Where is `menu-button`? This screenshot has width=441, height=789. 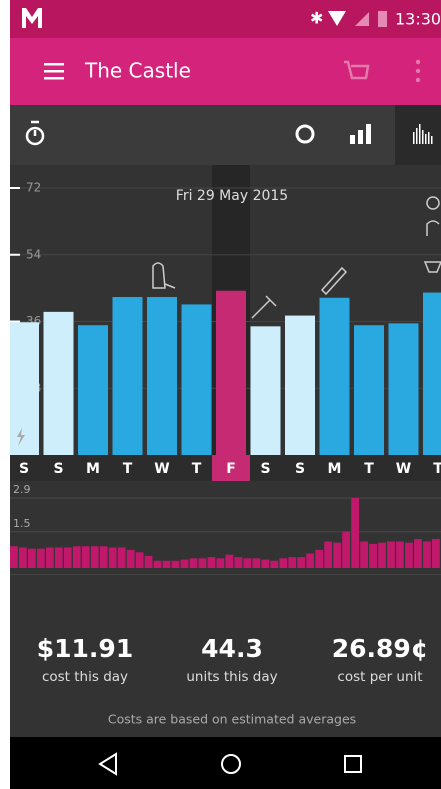
menu-button is located at coordinates (54, 71).